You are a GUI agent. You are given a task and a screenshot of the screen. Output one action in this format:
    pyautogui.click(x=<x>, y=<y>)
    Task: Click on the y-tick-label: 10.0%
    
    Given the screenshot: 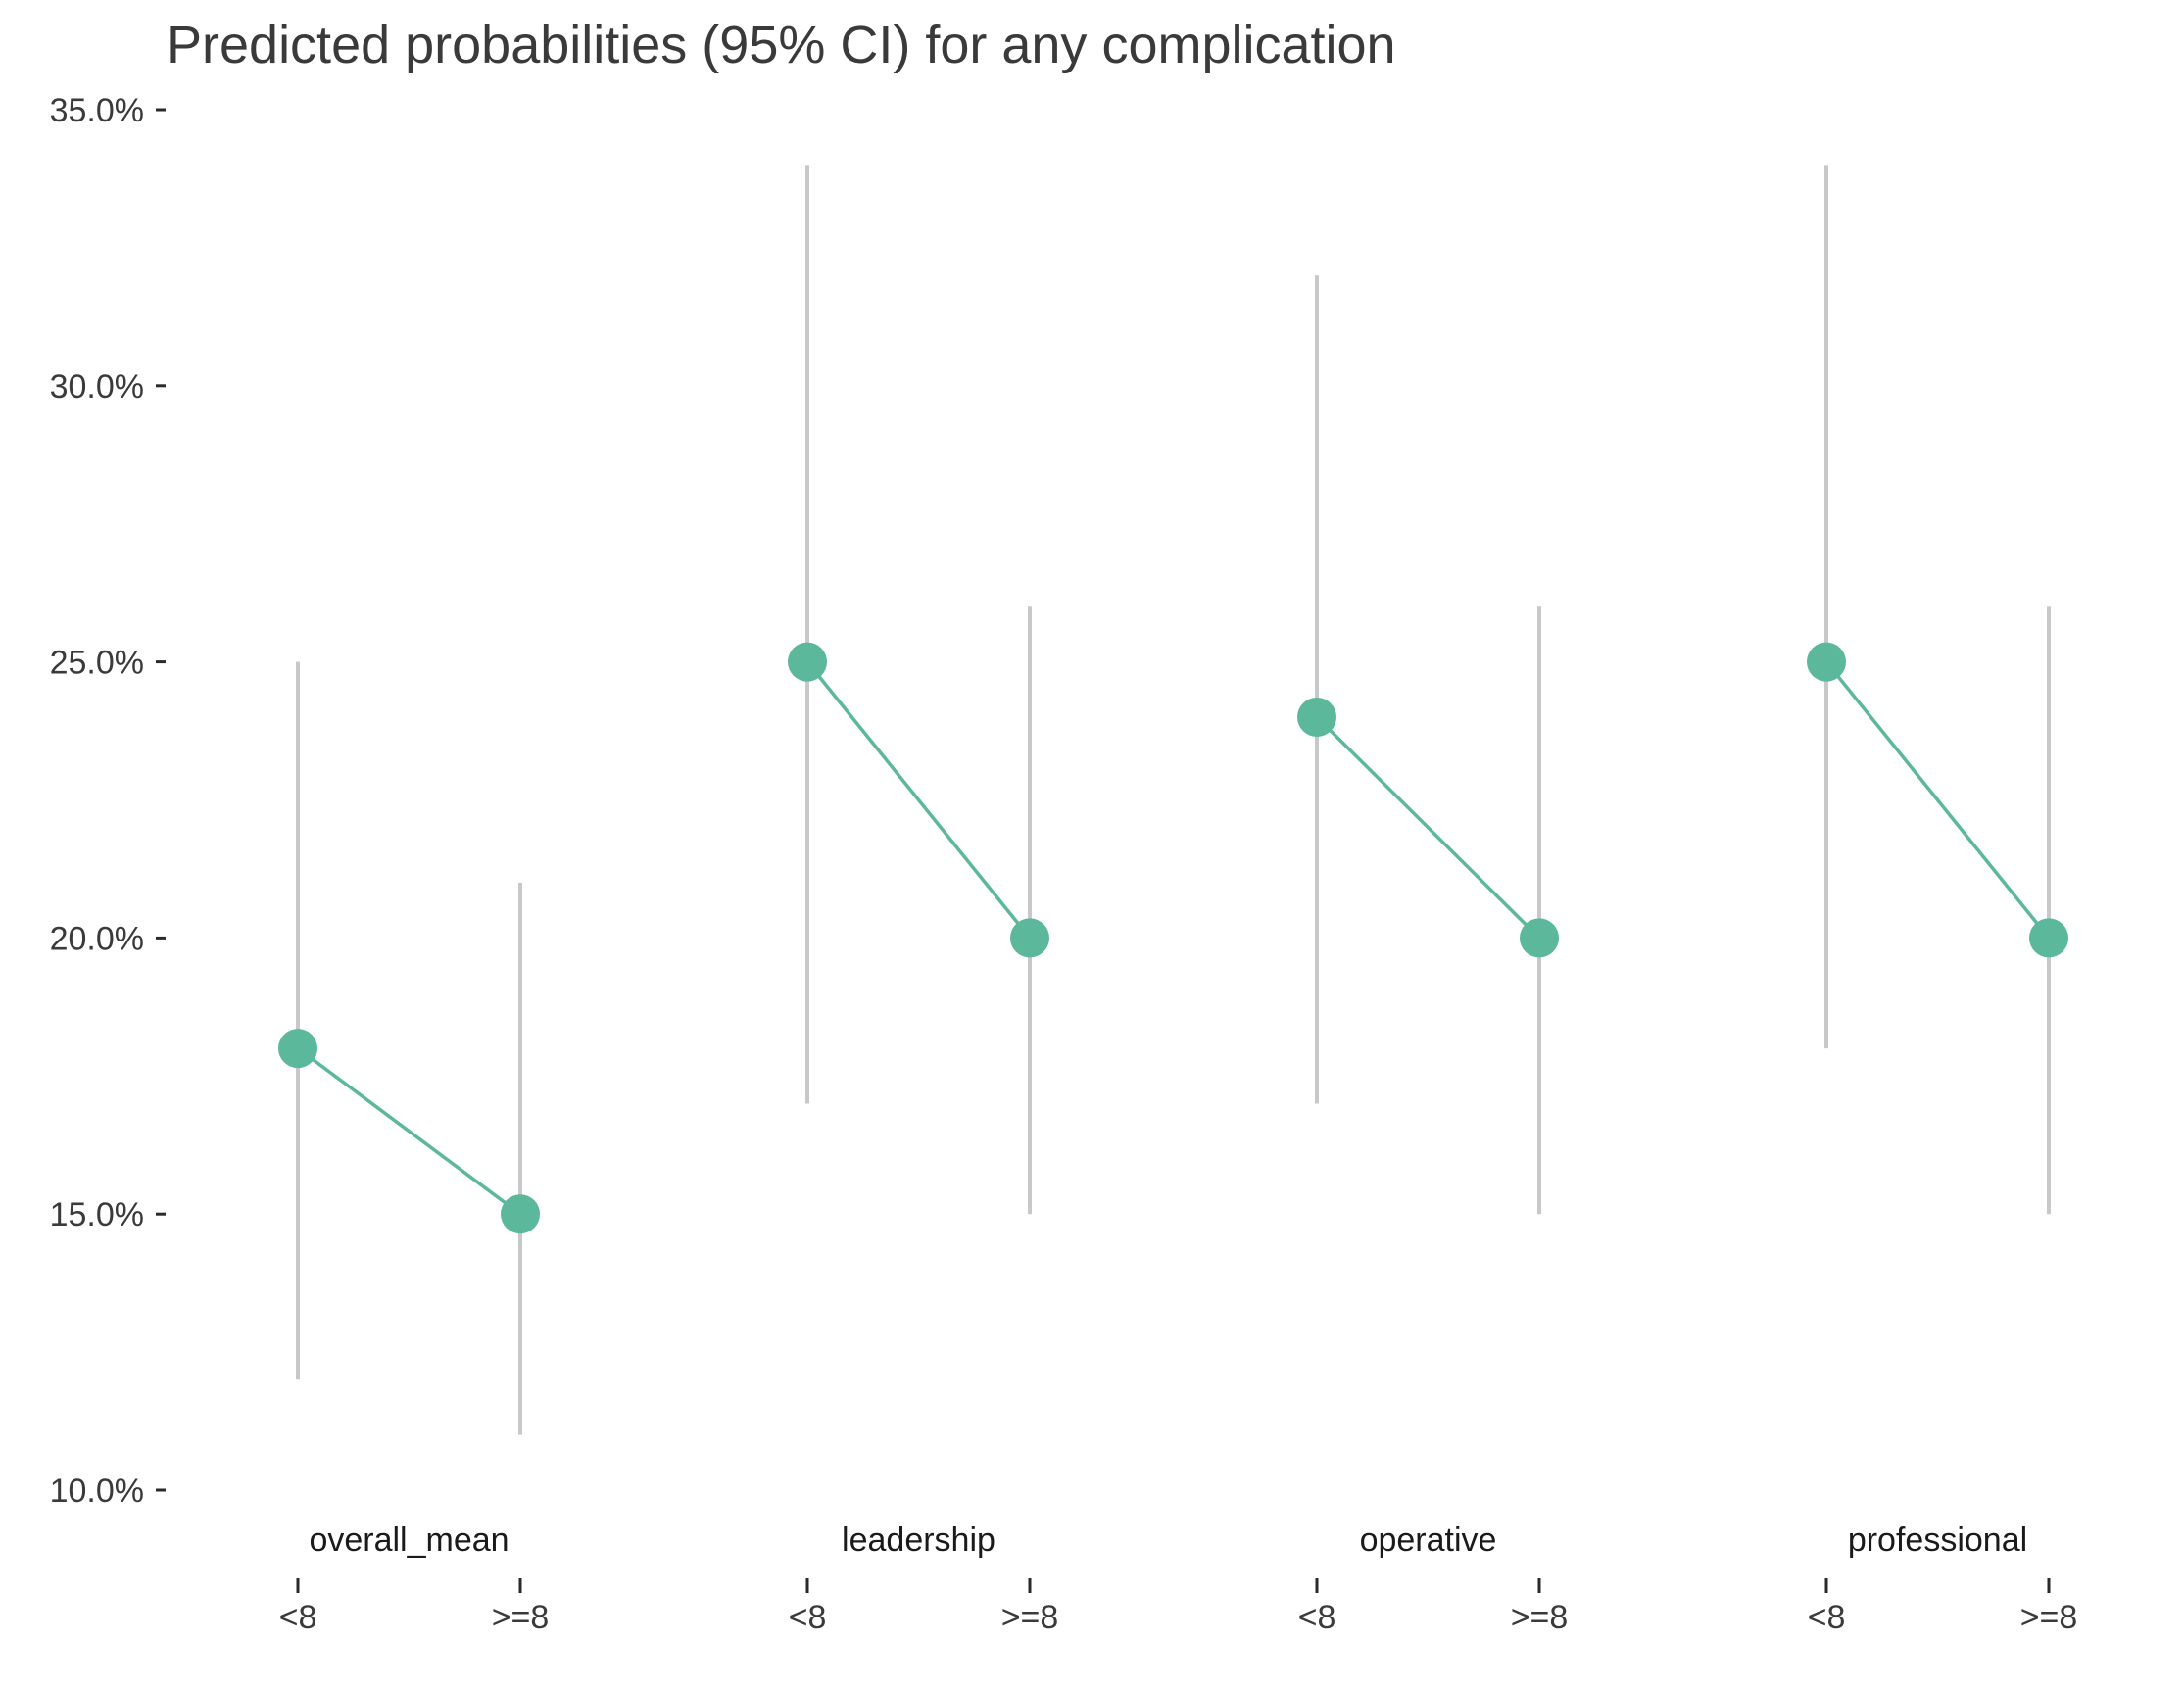 What is the action you would take?
    pyautogui.click(x=97, y=1491)
    